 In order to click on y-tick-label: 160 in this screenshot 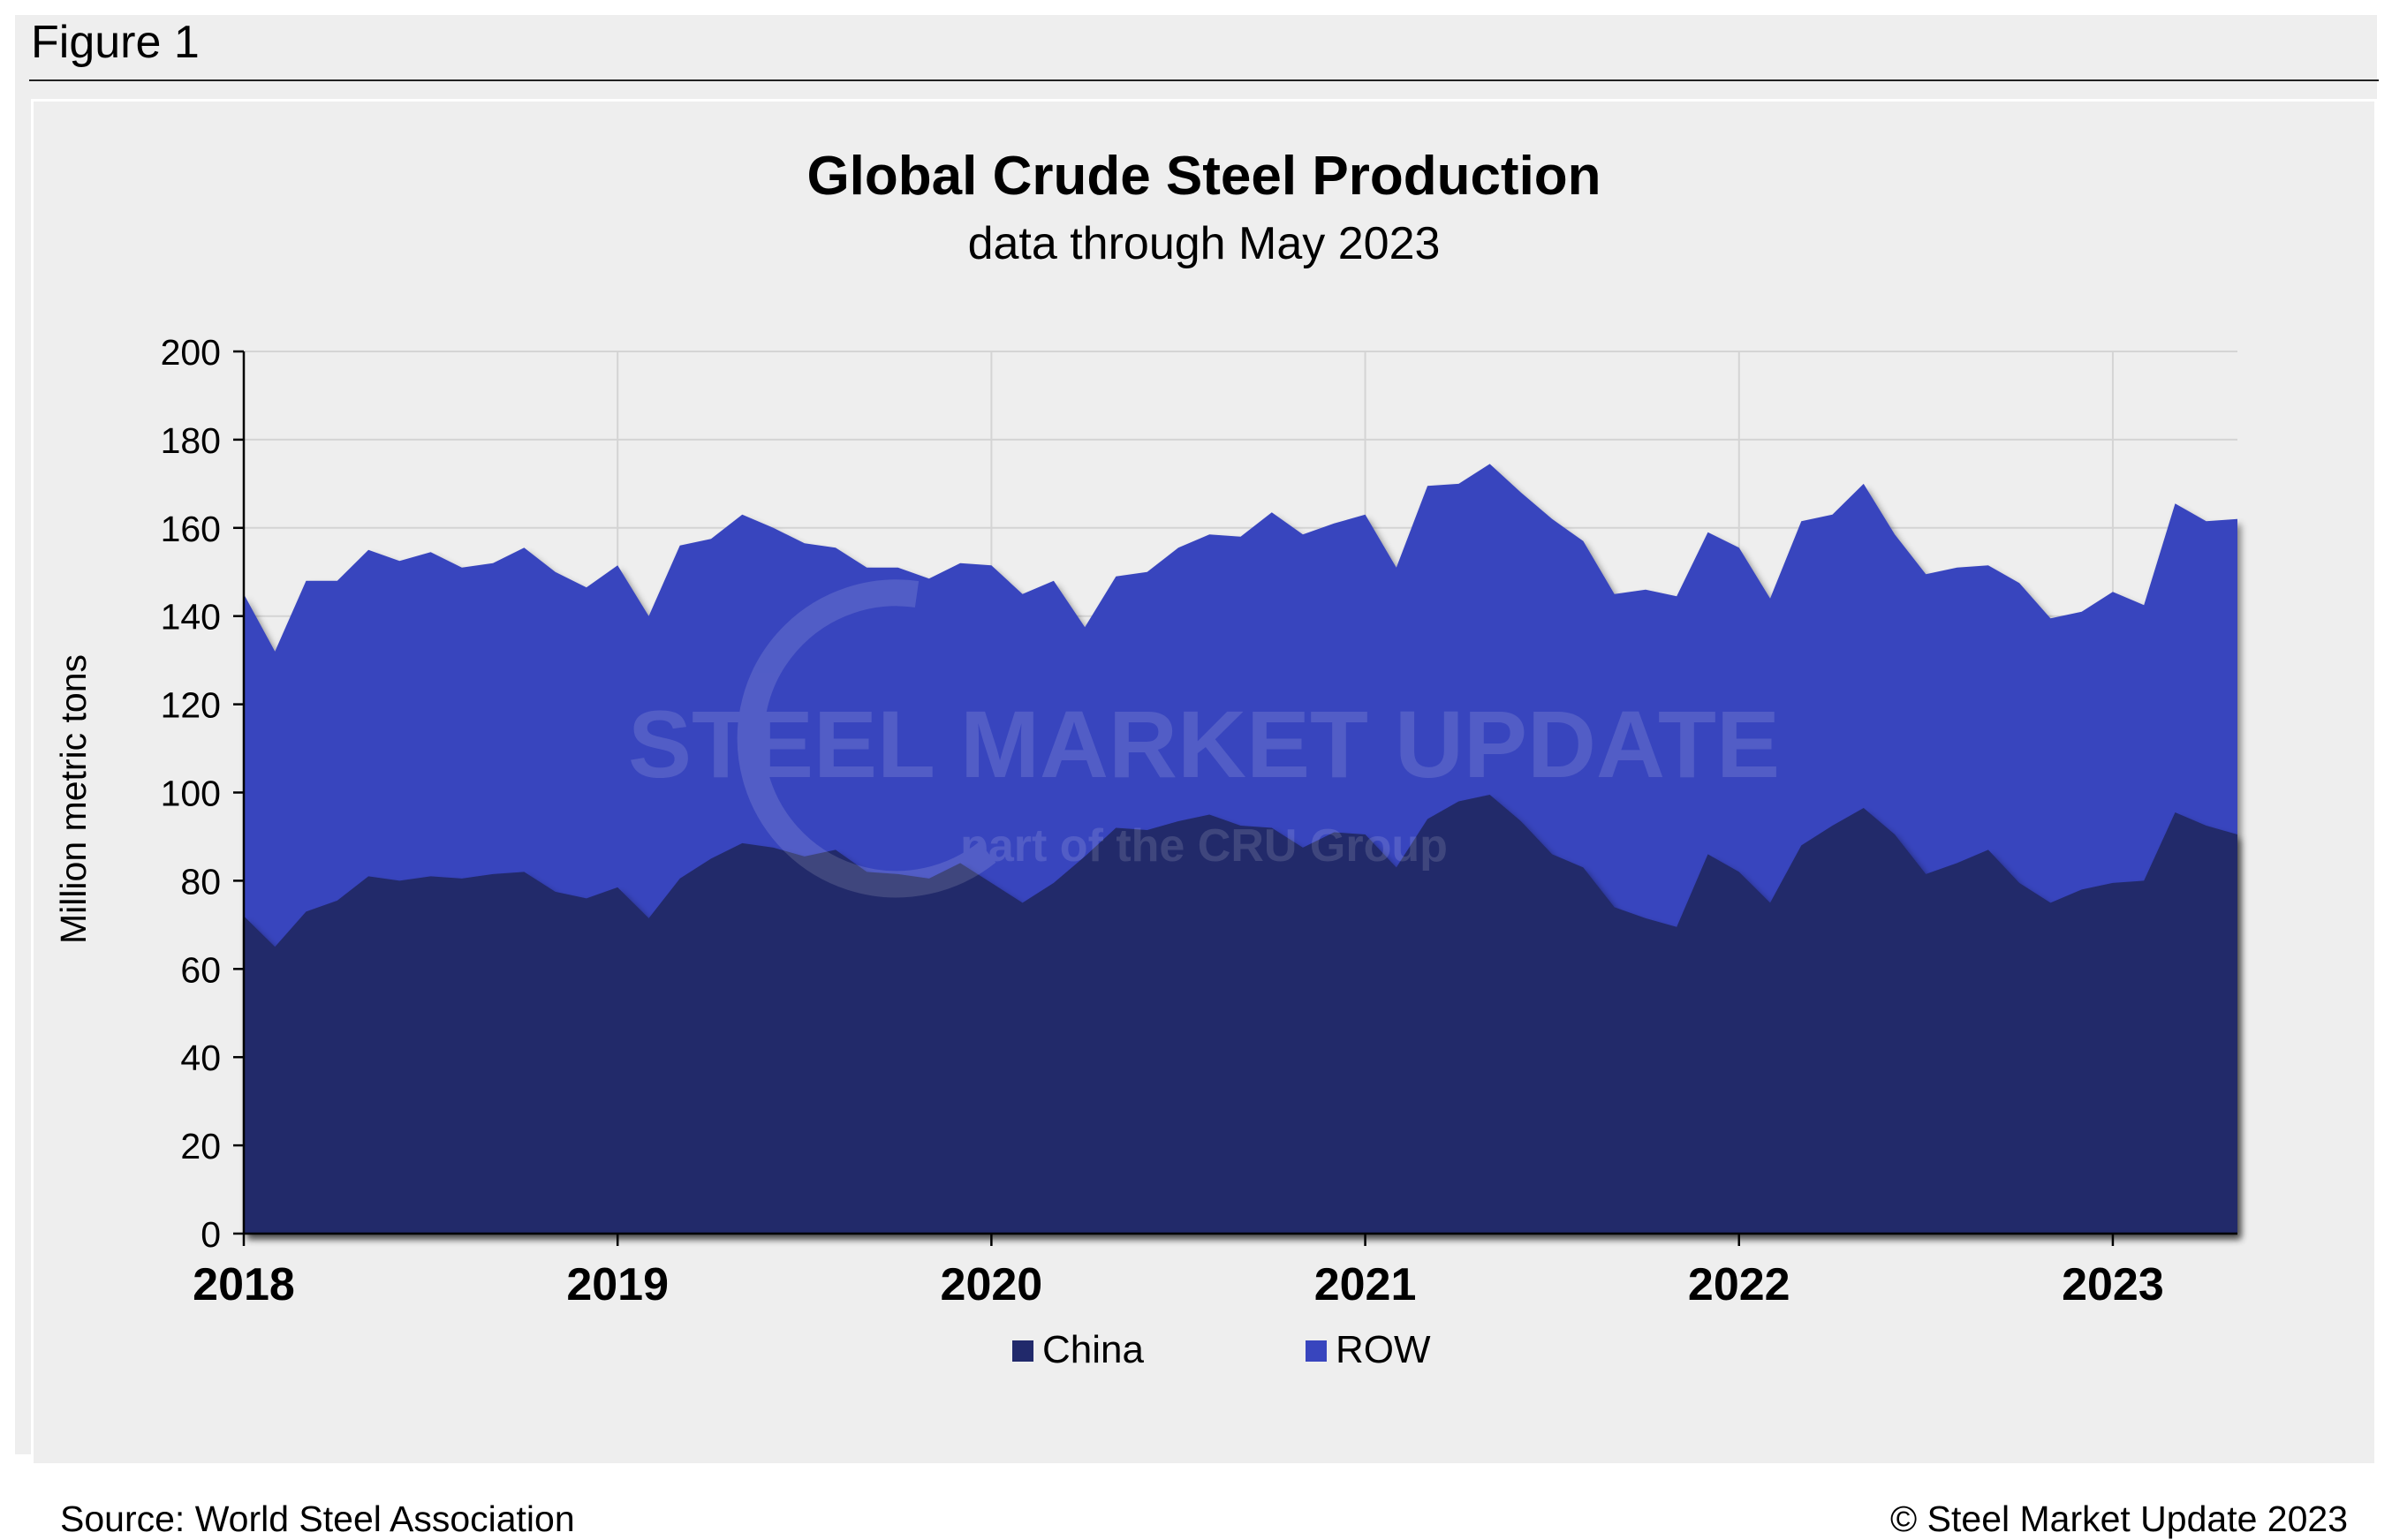, I will do `click(191, 529)`.